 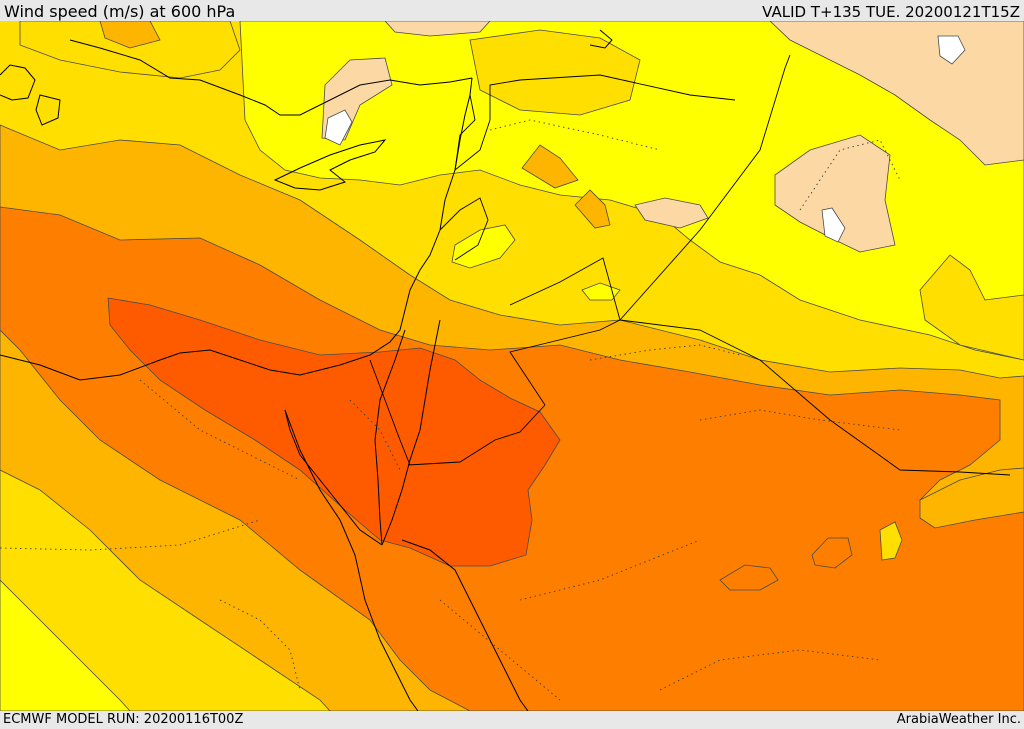 What do you see at coordinates (601, 291) in the screenshot?
I see `band-10-15-islet` at bounding box center [601, 291].